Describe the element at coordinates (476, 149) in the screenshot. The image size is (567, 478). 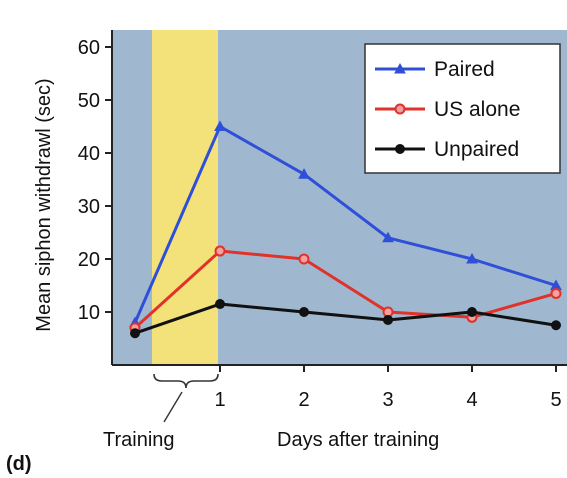
I see `legend-label-unpaired: Unpaired` at that location.